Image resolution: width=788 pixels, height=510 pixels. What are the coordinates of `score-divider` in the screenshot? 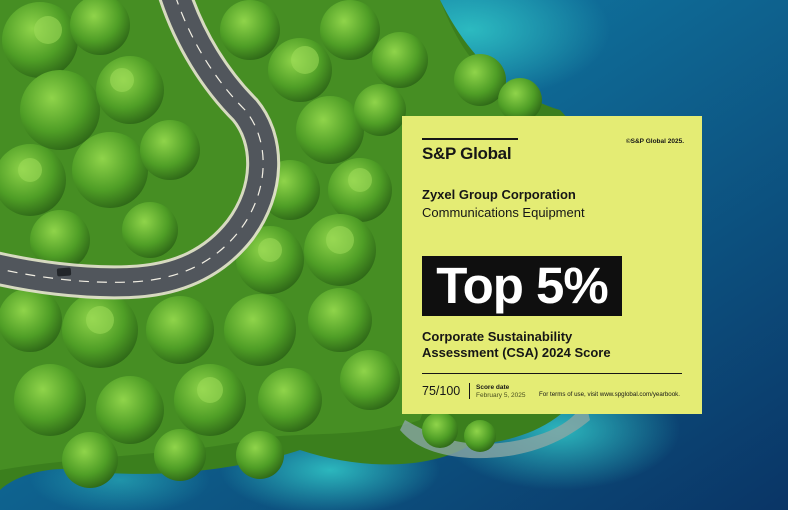 It's located at (469, 391).